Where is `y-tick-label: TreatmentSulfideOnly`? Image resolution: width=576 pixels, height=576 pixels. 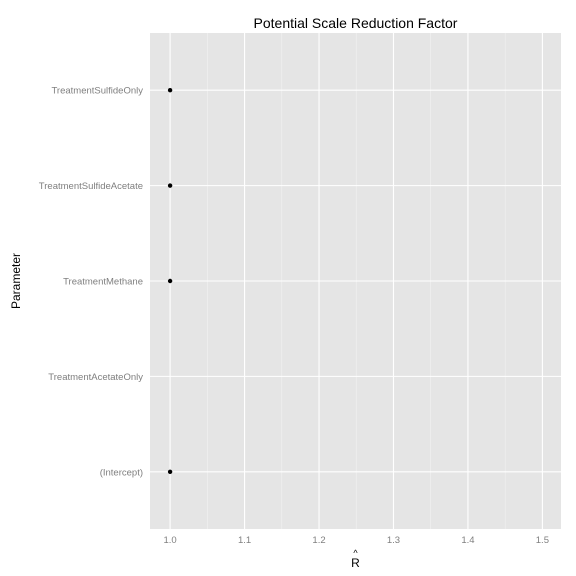 y-tick-label: TreatmentSulfideOnly is located at coordinates (97, 91).